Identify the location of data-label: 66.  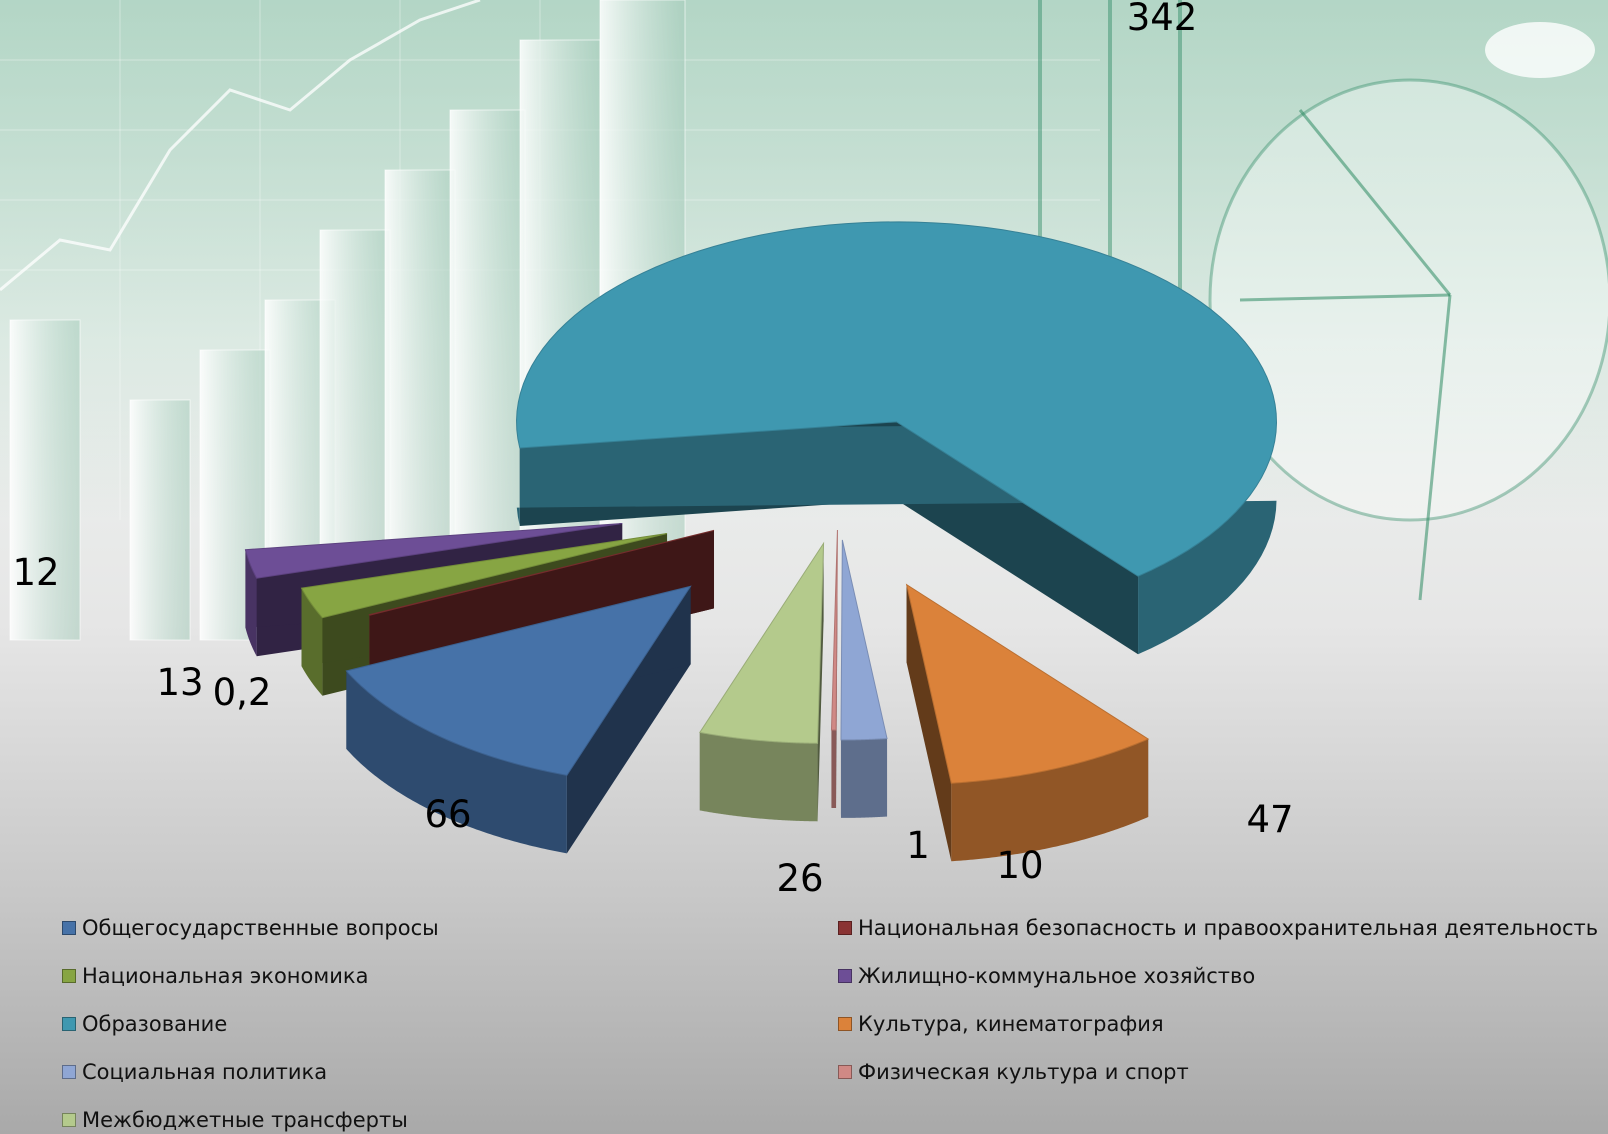
(447, 814).